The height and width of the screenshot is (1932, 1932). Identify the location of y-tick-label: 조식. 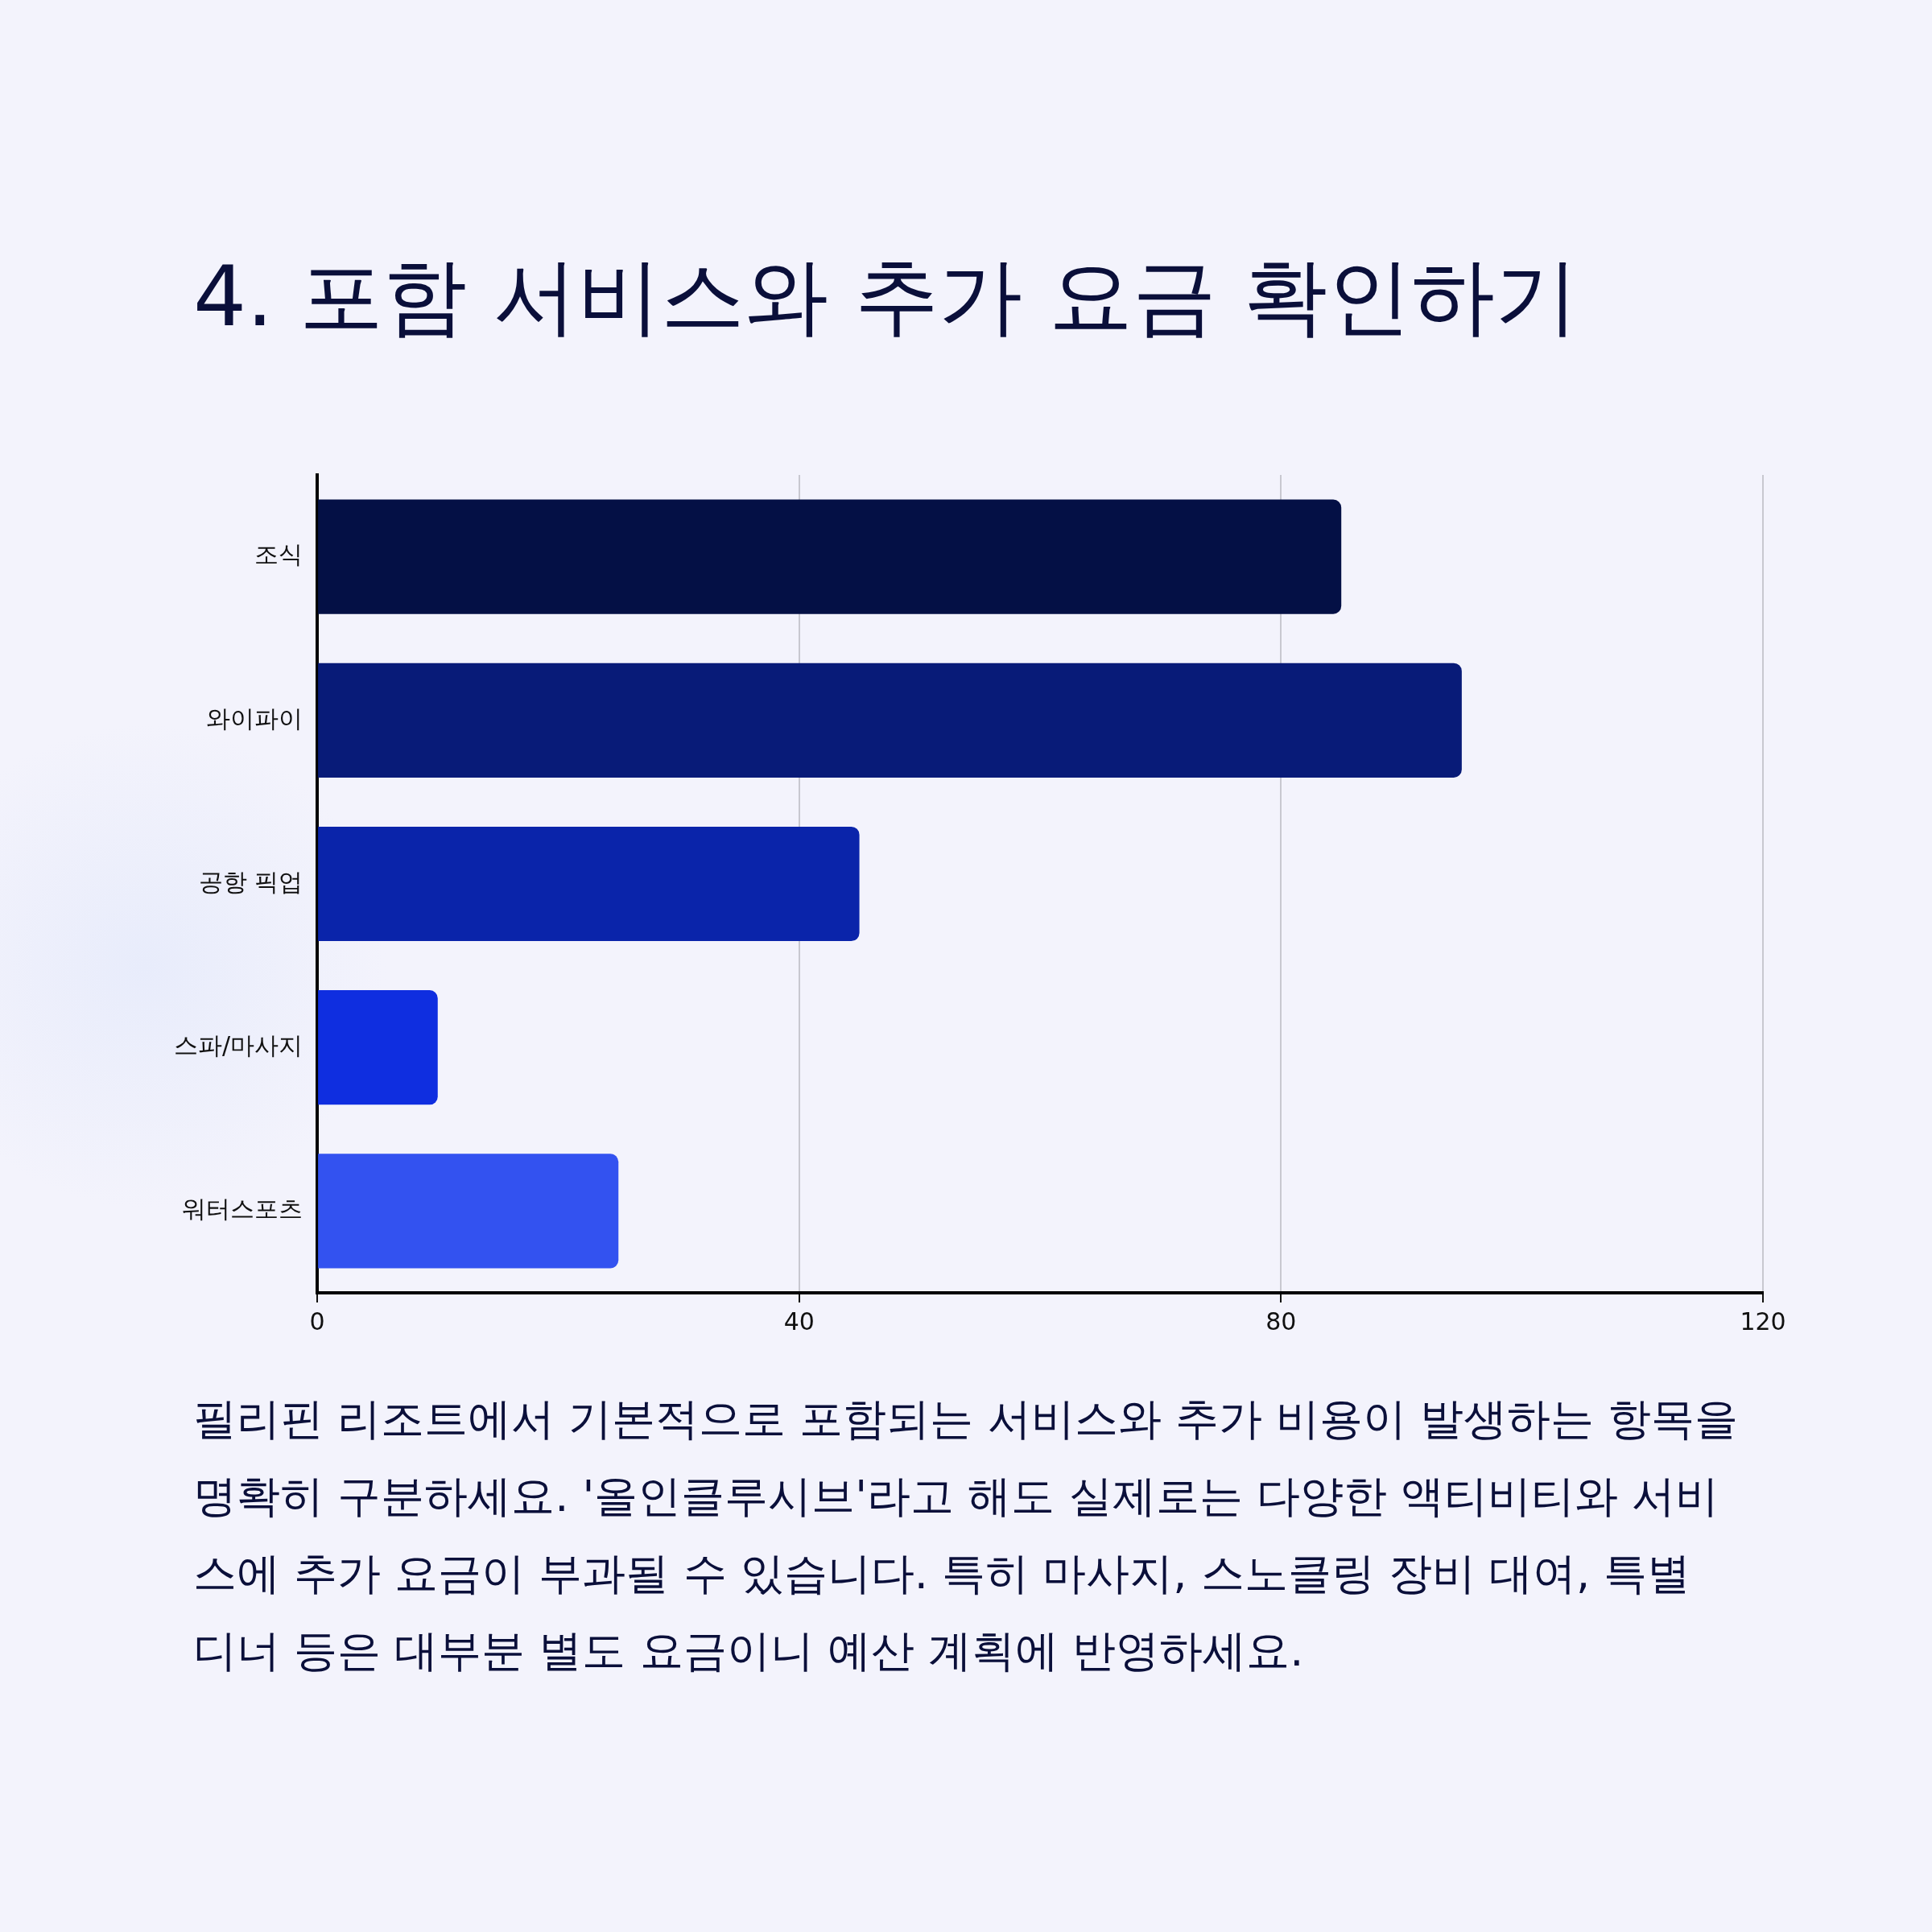
(278, 554).